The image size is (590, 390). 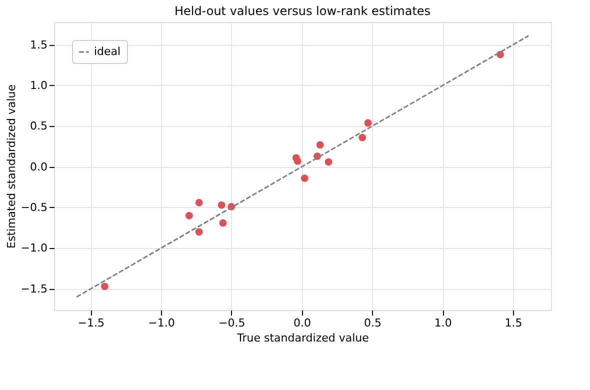 What do you see at coordinates (11, 166) in the screenshot?
I see `y-axis-title: Estimated standardized value` at bounding box center [11, 166].